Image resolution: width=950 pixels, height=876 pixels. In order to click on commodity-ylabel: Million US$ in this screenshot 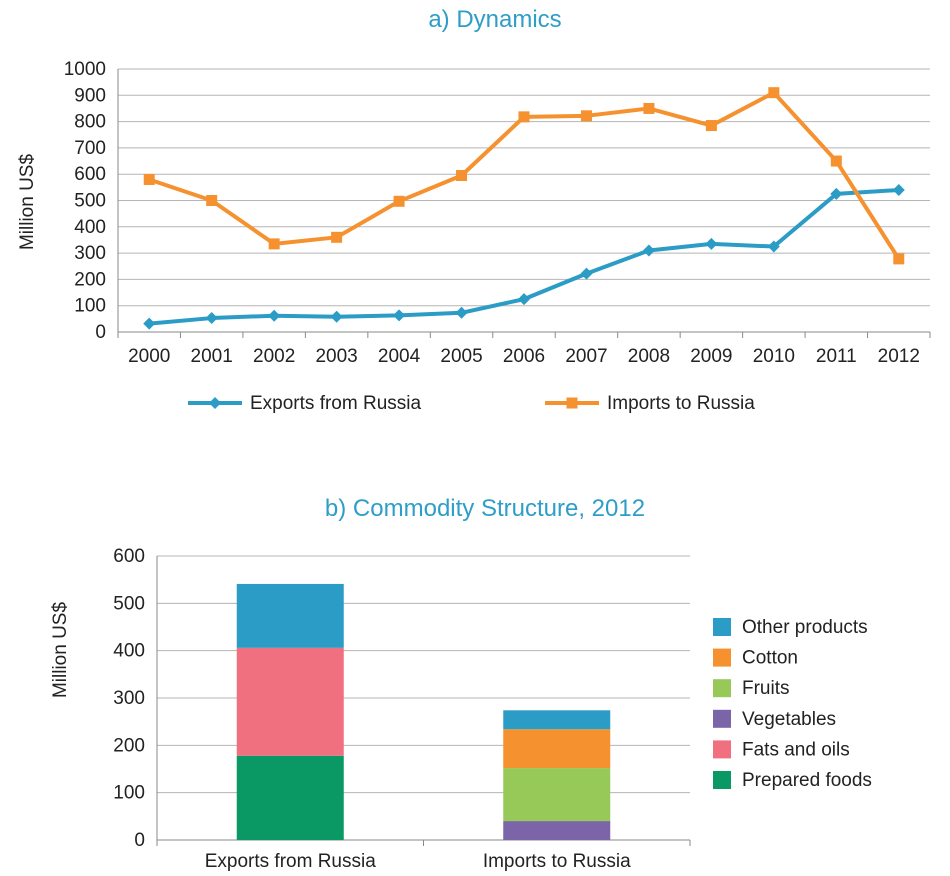, I will do `click(60, 650)`.